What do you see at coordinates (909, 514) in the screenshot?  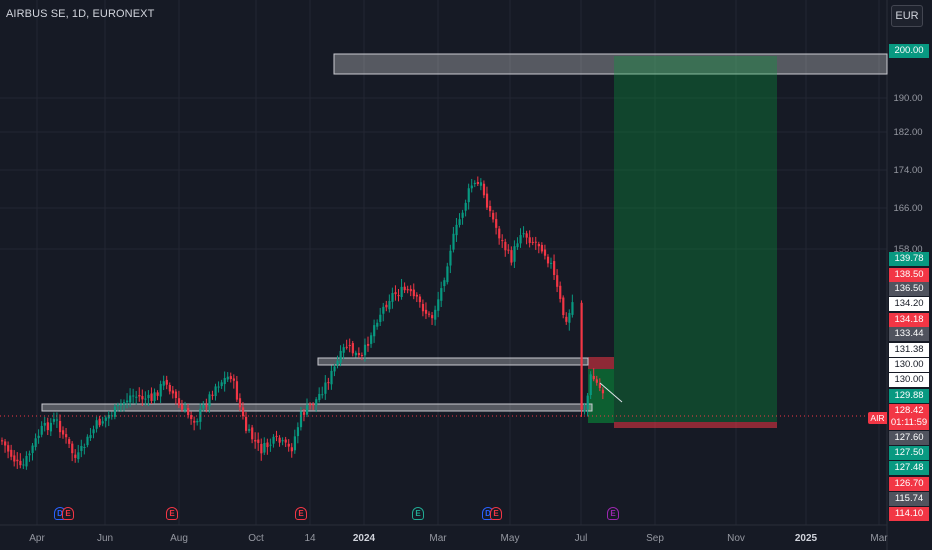 I see `price-badge: 114.10` at bounding box center [909, 514].